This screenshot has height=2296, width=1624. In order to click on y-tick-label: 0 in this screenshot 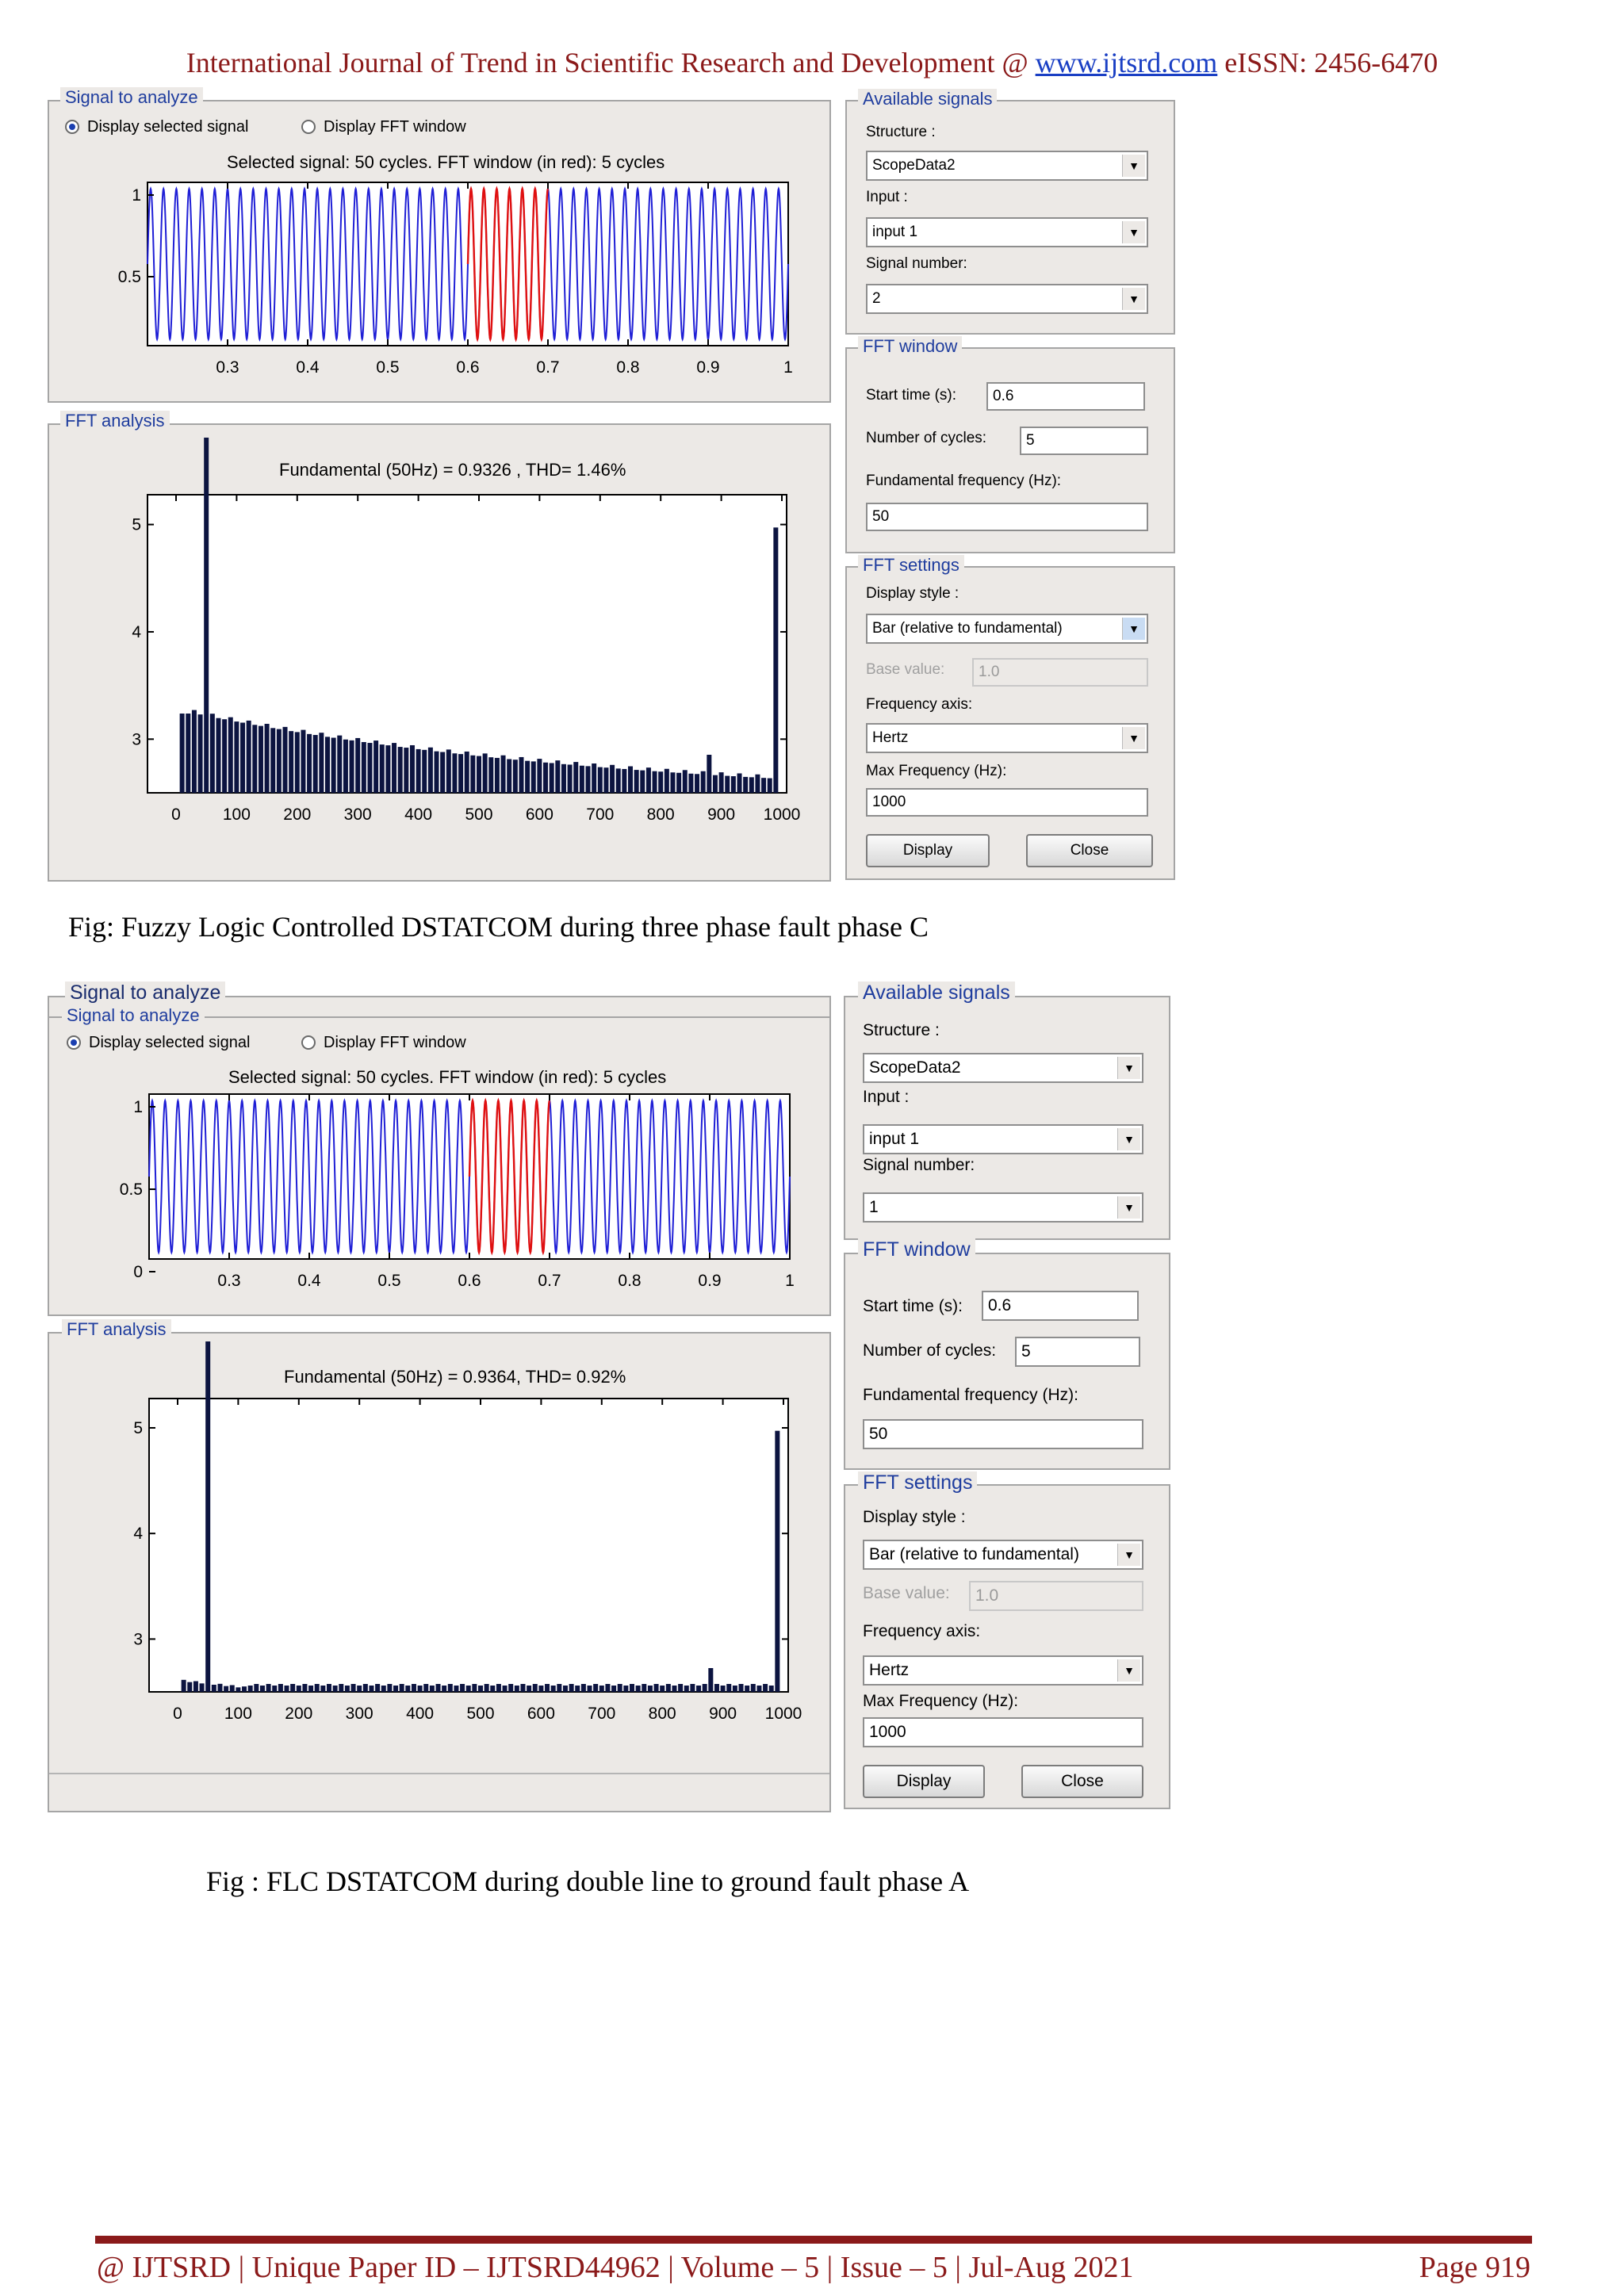, I will do `click(138, 1272)`.